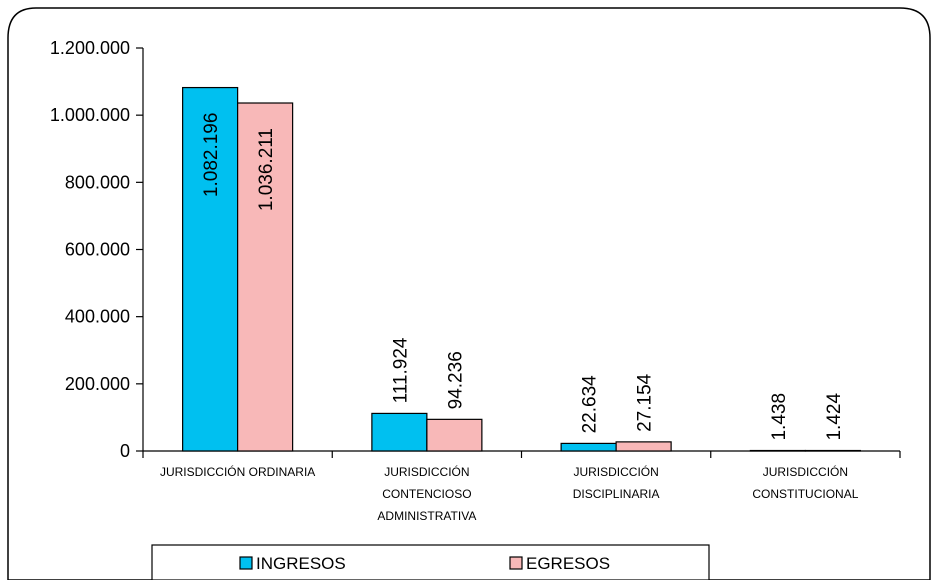 The height and width of the screenshot is (580, 935). Describe the element at coordinates (211, 155) in the screenshot. I see `data-label: 1.082.196` at that location.